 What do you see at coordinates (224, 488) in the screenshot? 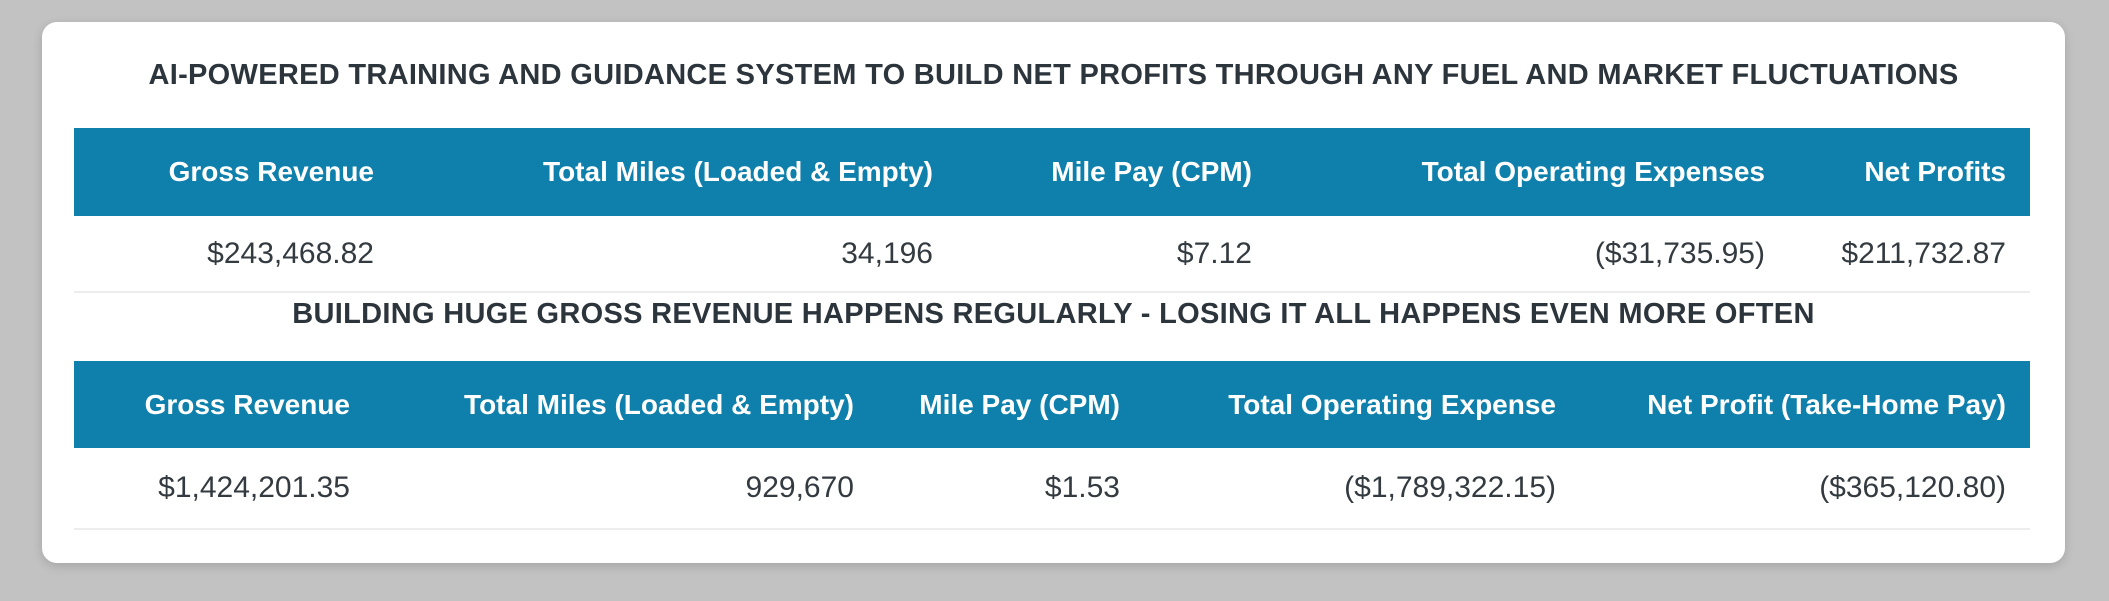
I see `cell-gross-revenue: $1,424,201.35` at bounding box center [224, 488].